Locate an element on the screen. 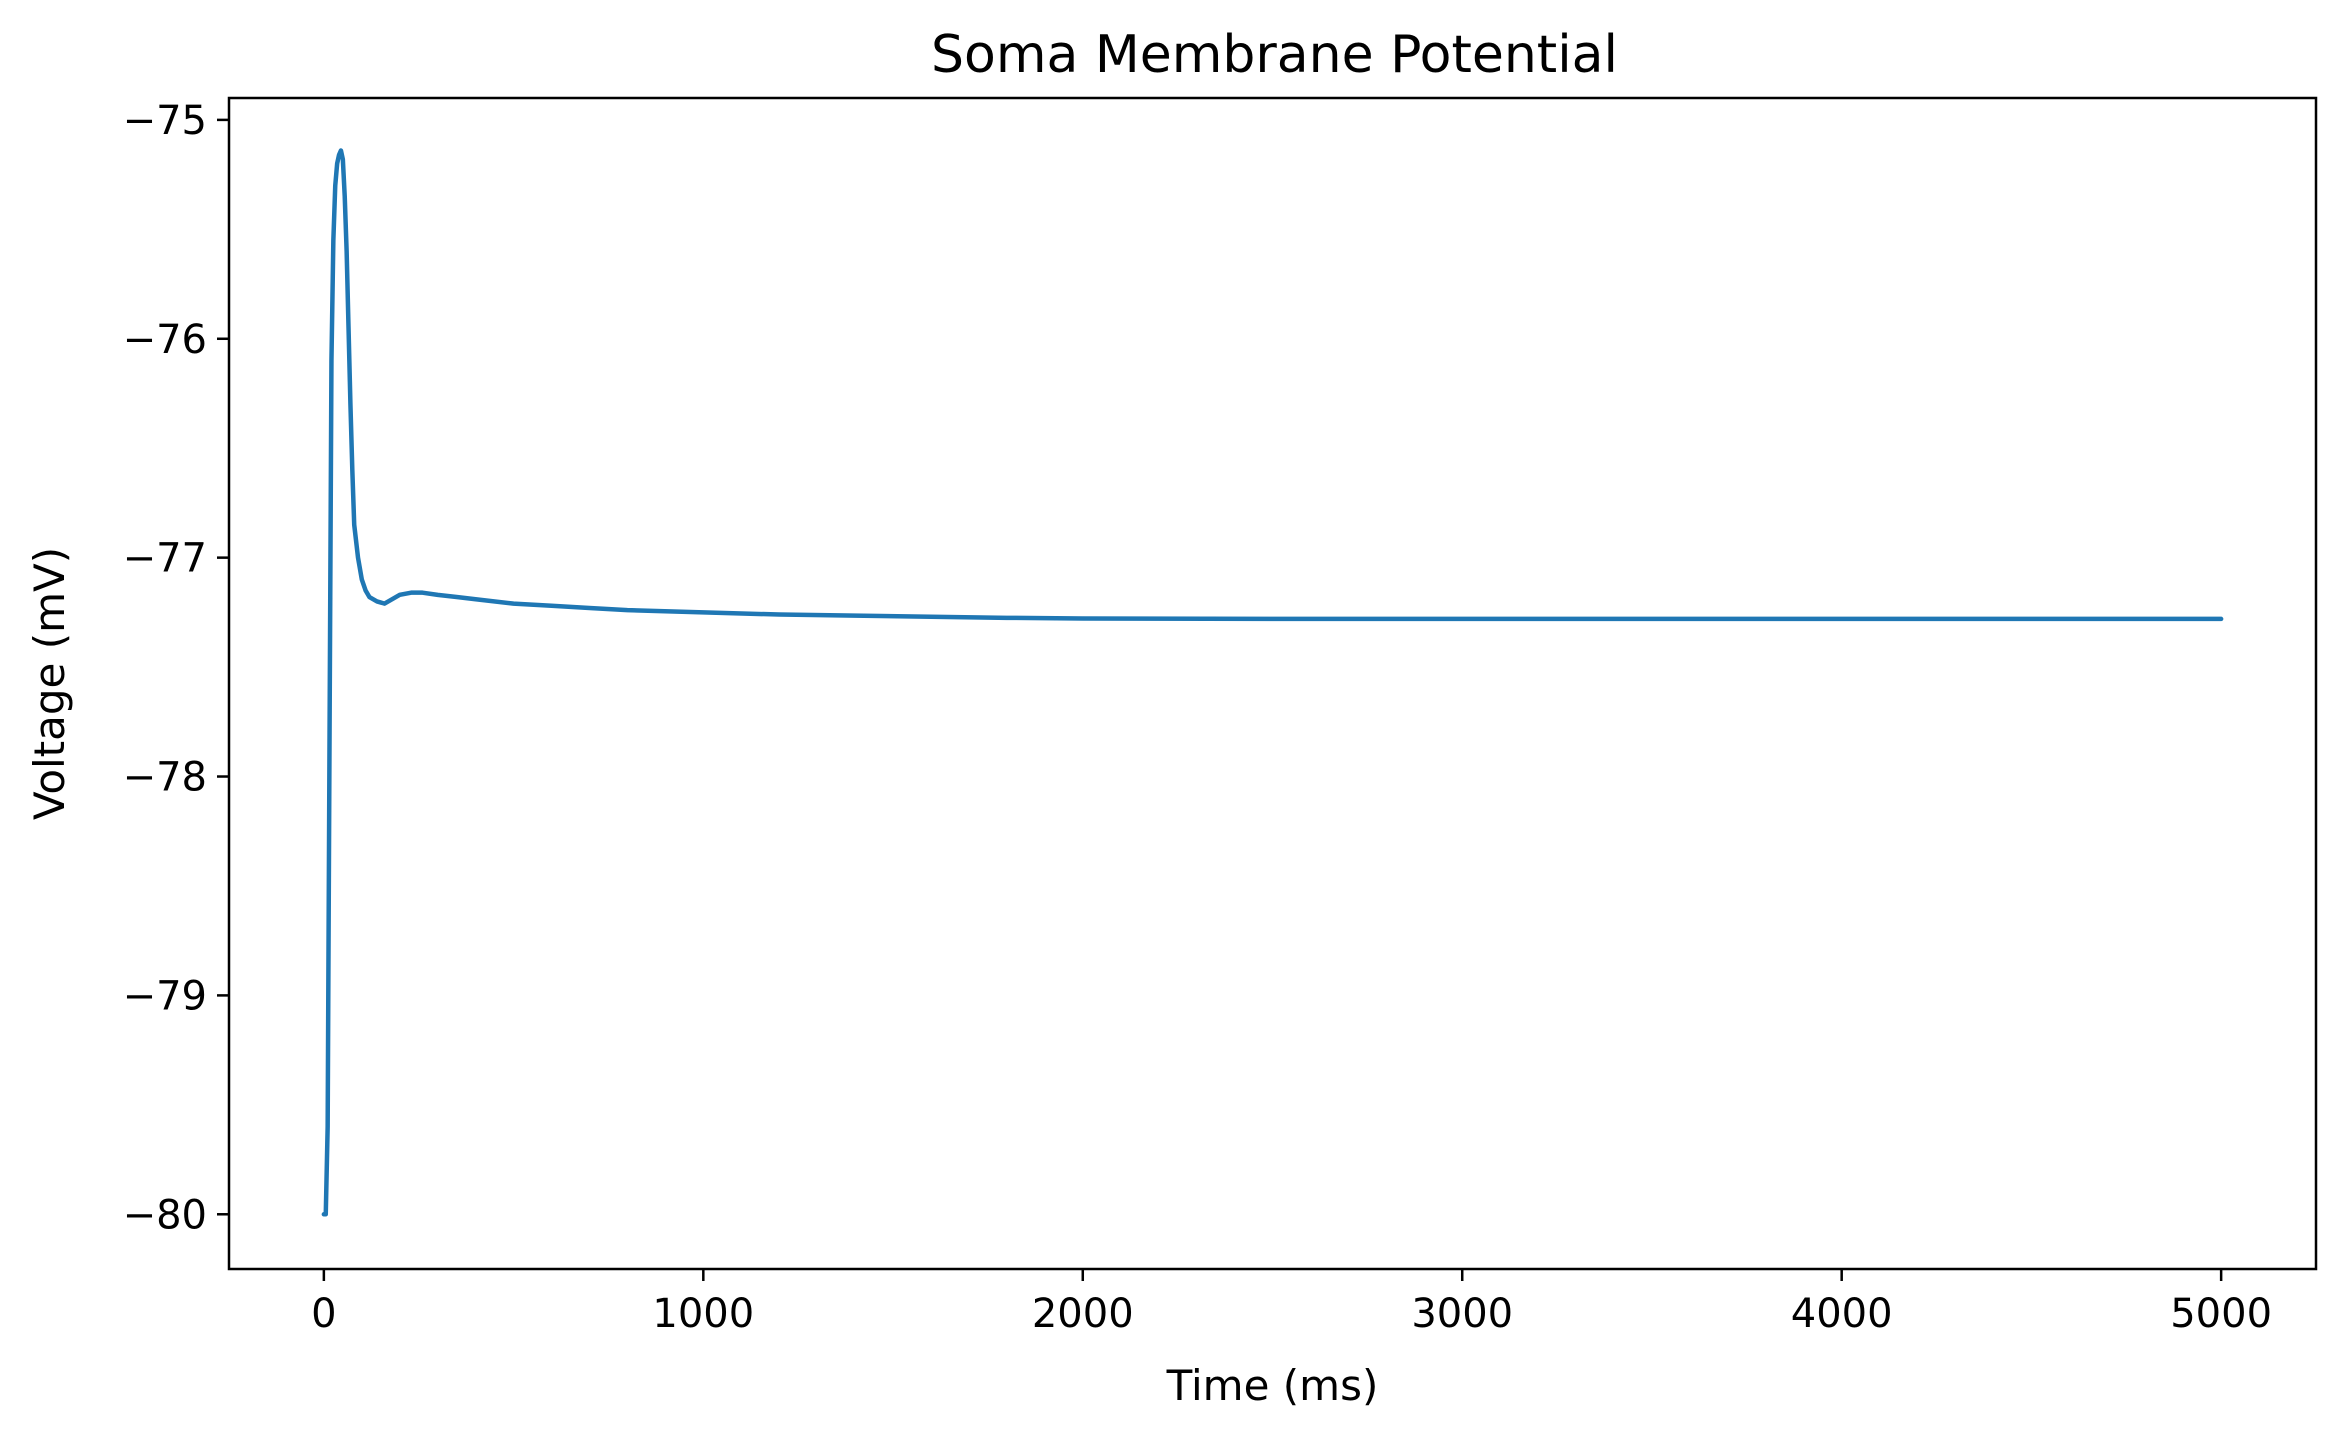 The height and width of the screenshot is (1440, 2347). y-tick-label: −79 is located at coordinates (165, 996).